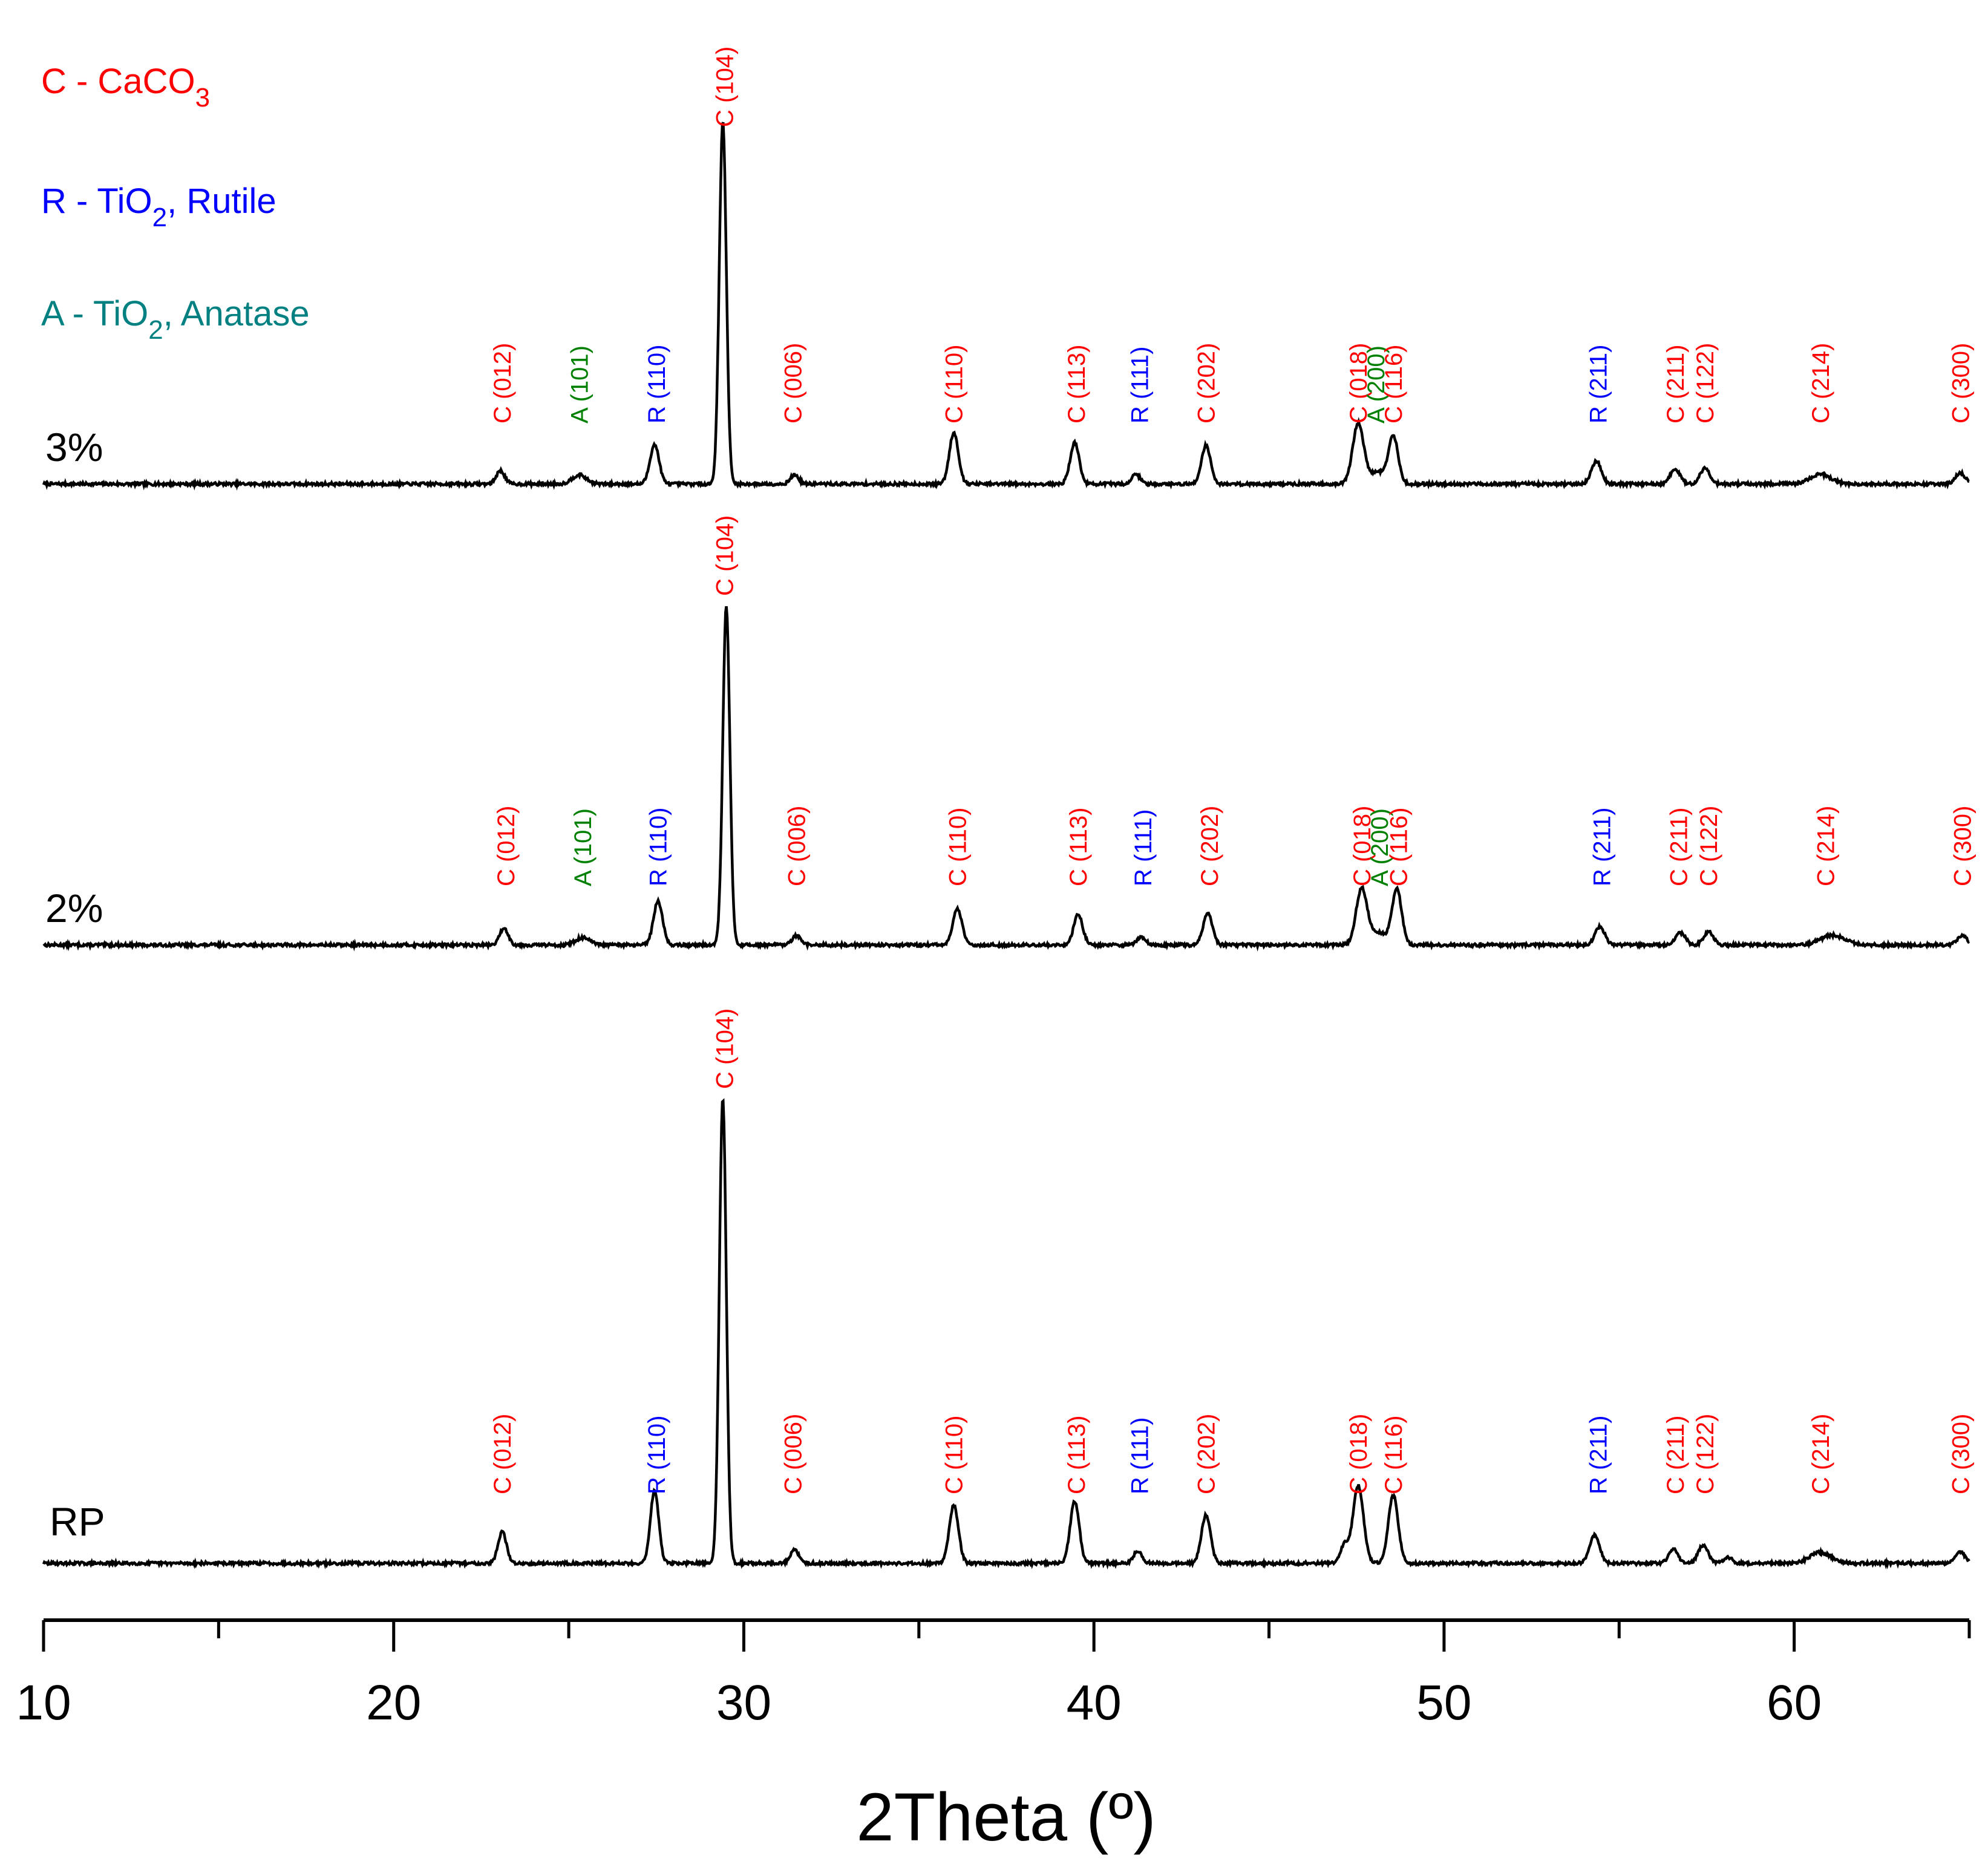 Image resolution: width=1988 pixels, height=1867 pixels. Describe the element at coordinates (97, 201) in the screenshot. I see `legend-prefix: R - TiO` at that location.